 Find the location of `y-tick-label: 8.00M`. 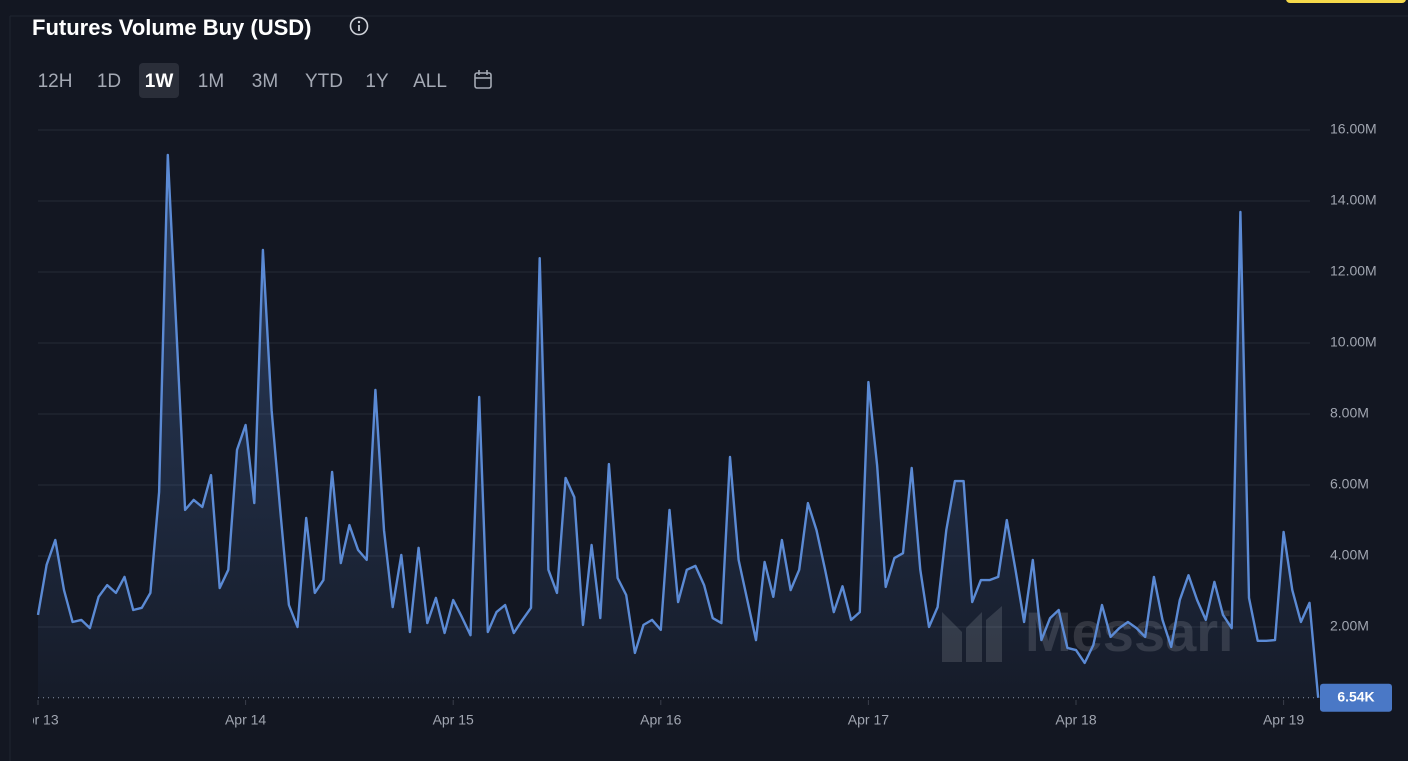

y-tick-label: 8.00M is located at coordinates (1349, 413).